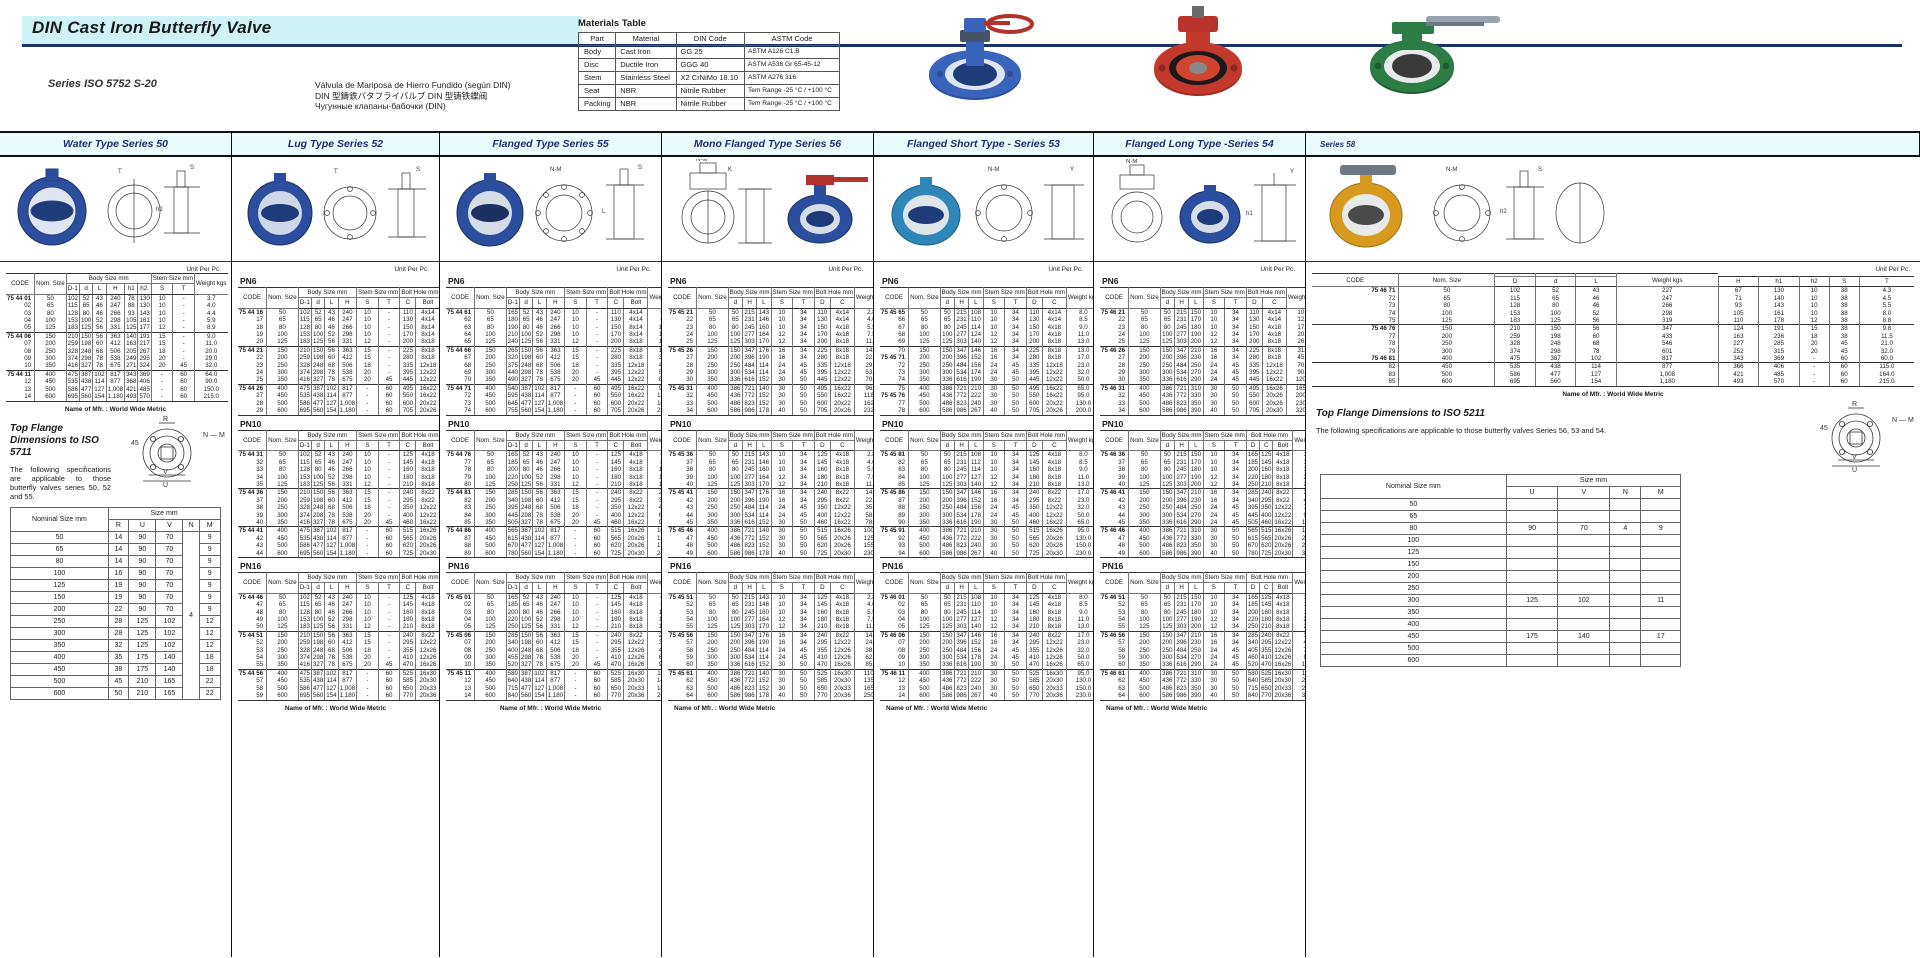 The width and height of the screenshot is (1920, 958). What do you see at coordinates (701, 161) in the screenshot?
I see `svg-text: N-M` at bounding box center [701, 161].